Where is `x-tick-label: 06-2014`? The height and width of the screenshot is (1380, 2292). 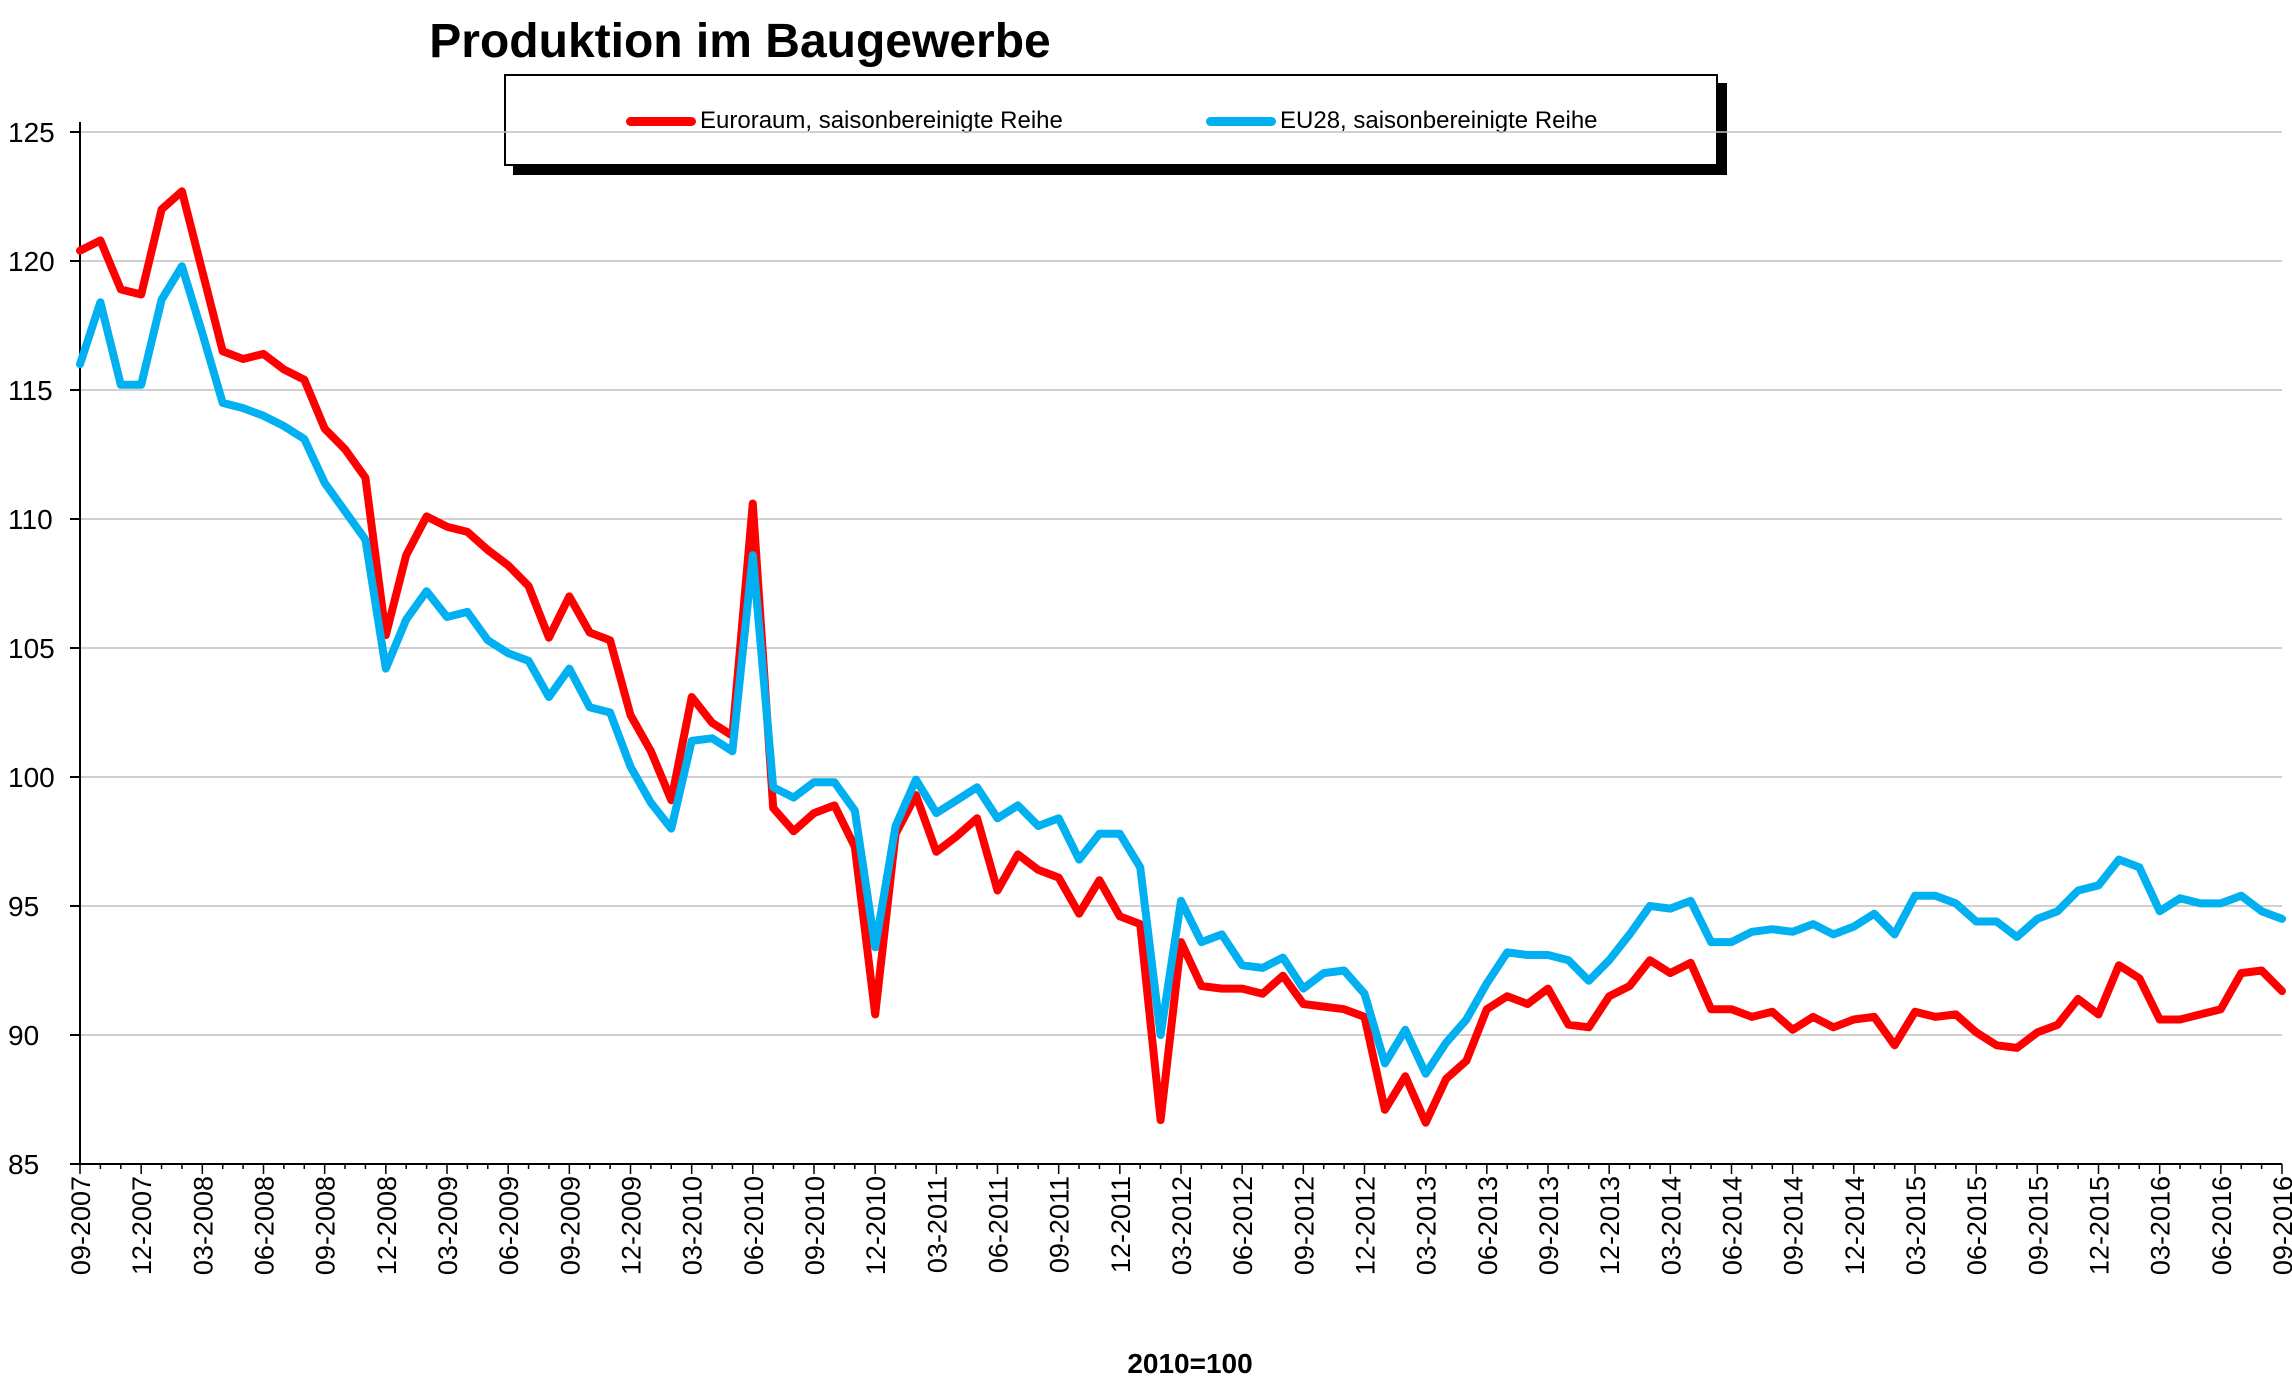
x-tick-label: 06-2014 is located at coordinates (1733, 1225).